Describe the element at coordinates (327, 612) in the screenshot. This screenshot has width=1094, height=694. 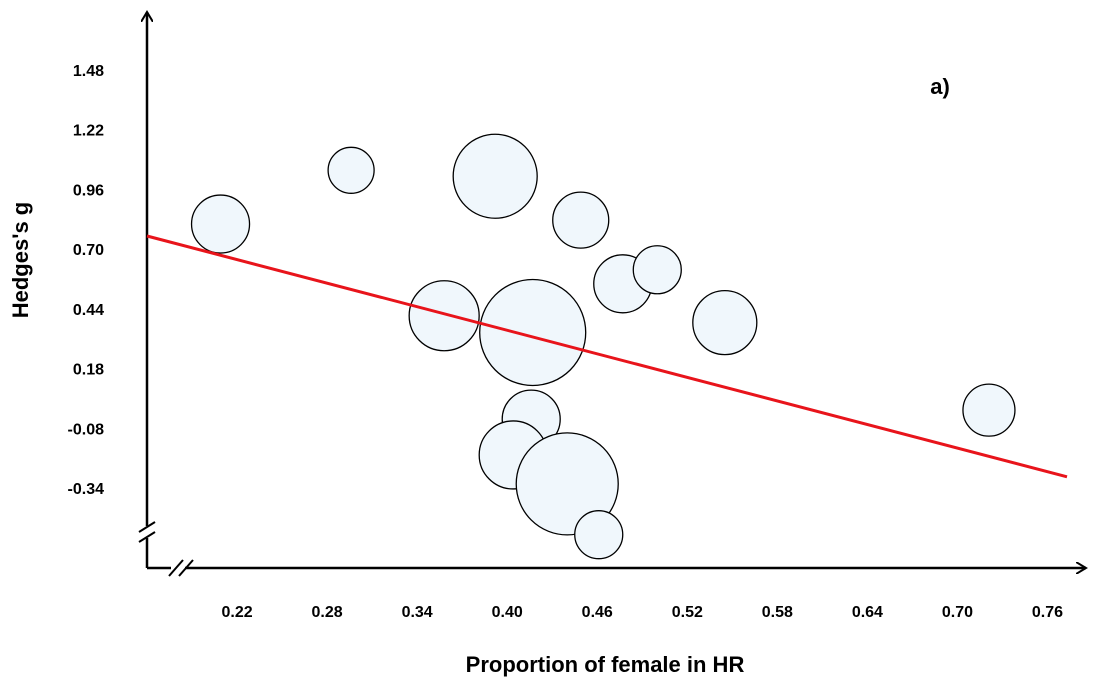
I see `x-tick-label: 0.28` at that location.